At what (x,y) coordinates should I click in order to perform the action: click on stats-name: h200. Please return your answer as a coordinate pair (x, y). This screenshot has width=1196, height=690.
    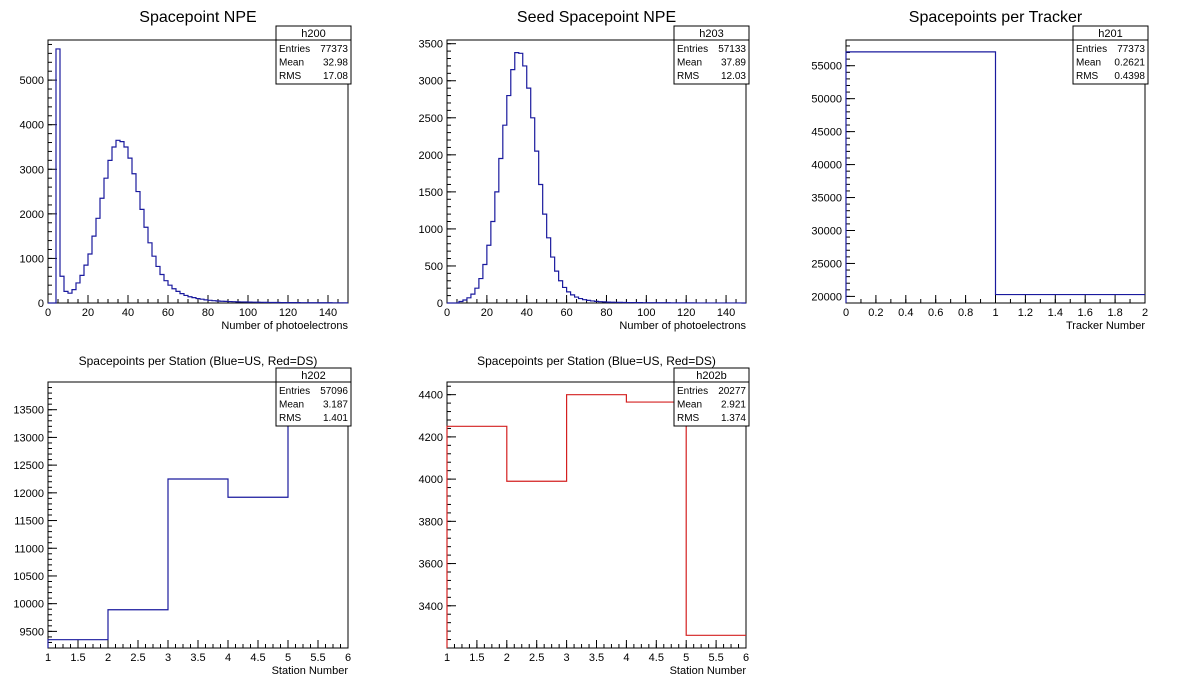
    Looking at the image, I should click on (313, 34).